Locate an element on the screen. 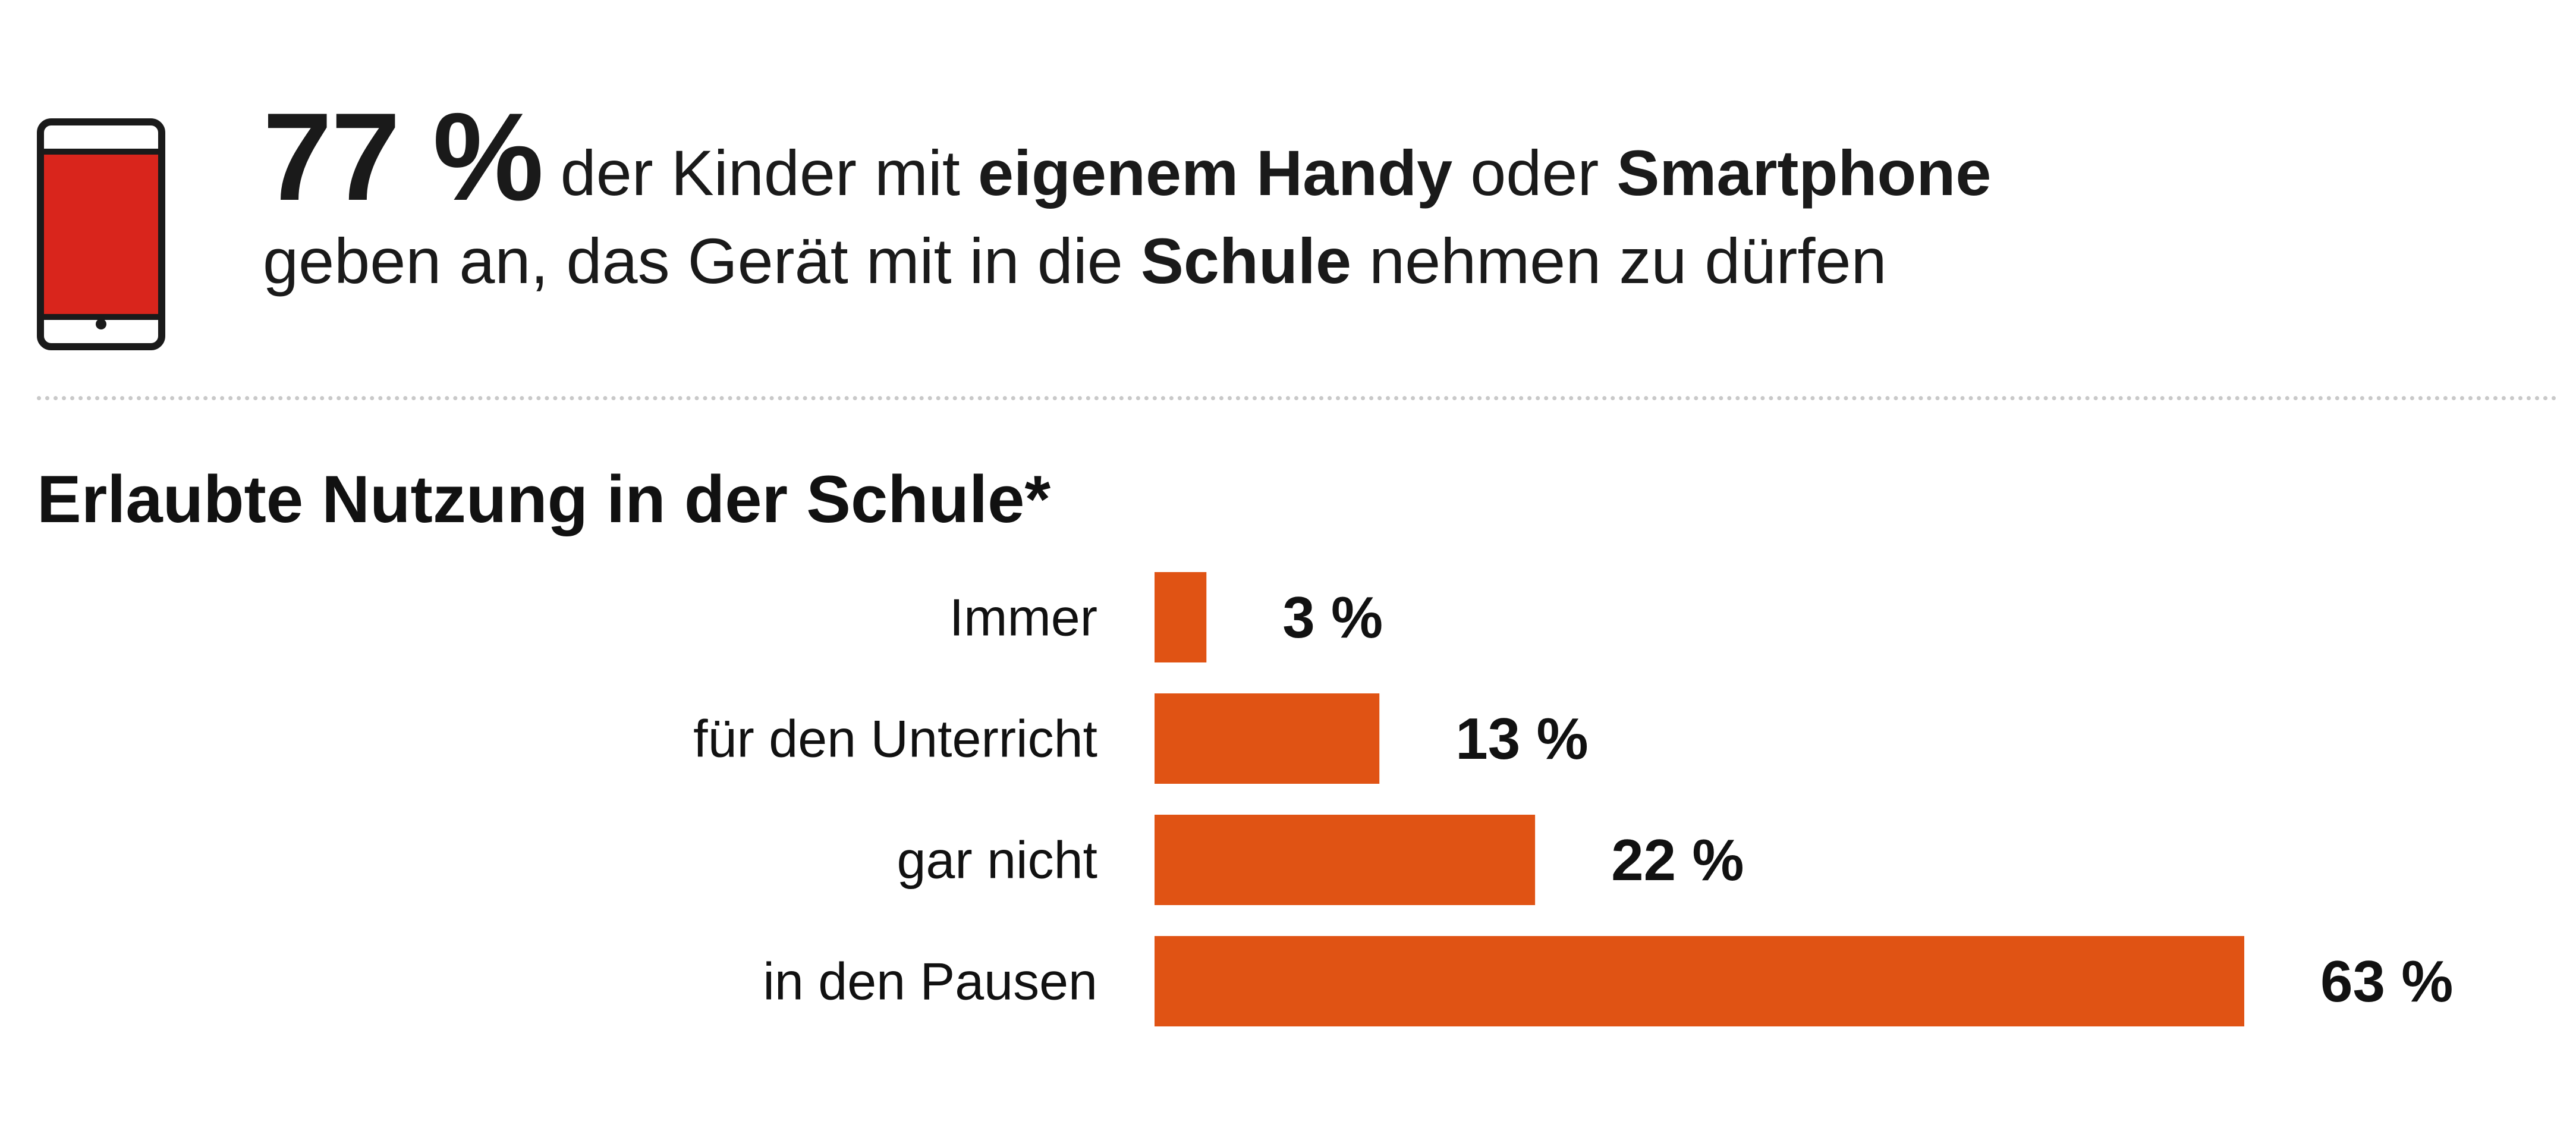 The image size is (2576, 1140). headline-bold-2: Smartphone is located at coordinates (1804, 173).